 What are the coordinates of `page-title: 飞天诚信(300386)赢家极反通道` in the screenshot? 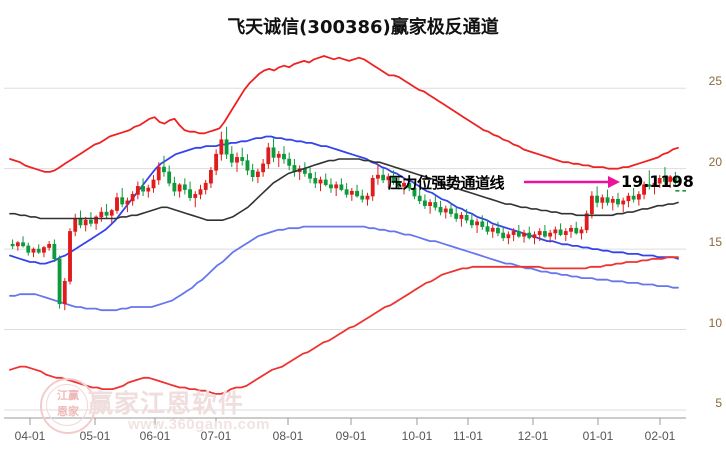 It's located at (363, 27).